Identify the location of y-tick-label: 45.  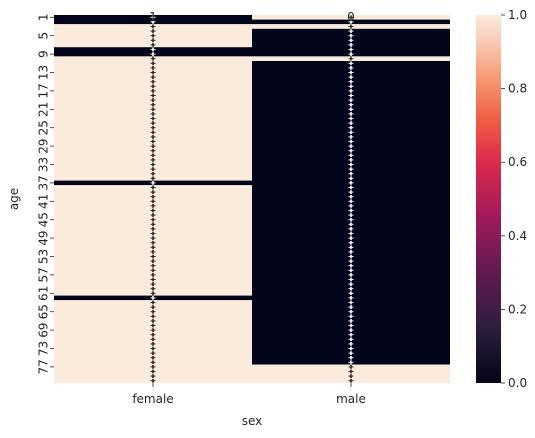
(44, 219).